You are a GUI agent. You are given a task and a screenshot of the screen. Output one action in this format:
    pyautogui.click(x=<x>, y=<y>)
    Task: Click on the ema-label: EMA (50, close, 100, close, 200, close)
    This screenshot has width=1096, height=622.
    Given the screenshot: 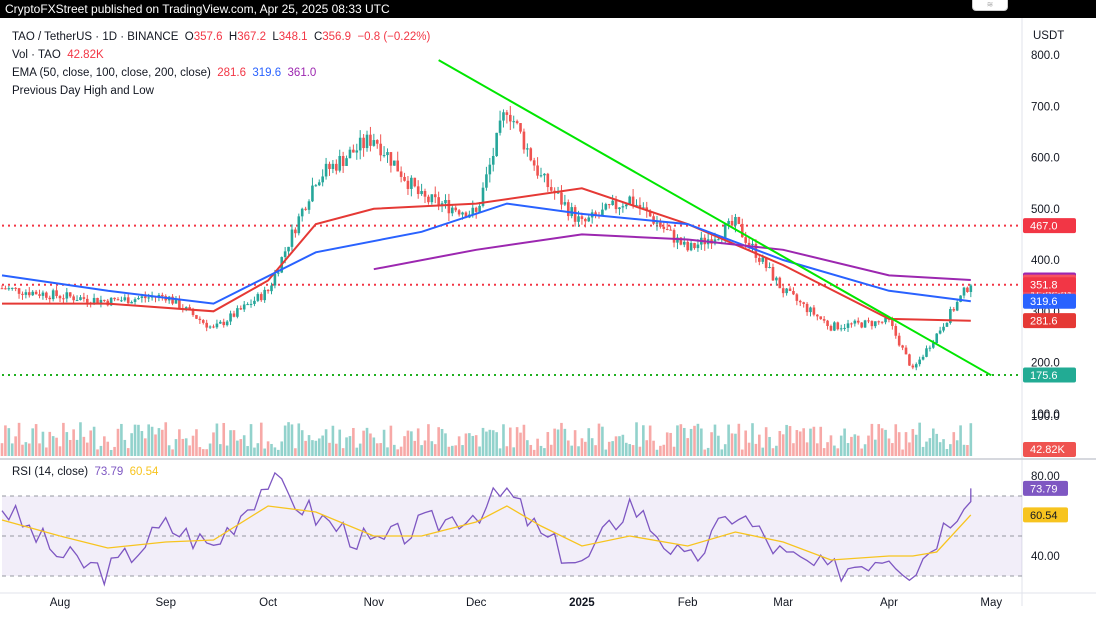 What is the action you would take?
    pyautogui.click(x=111, y=73)
    